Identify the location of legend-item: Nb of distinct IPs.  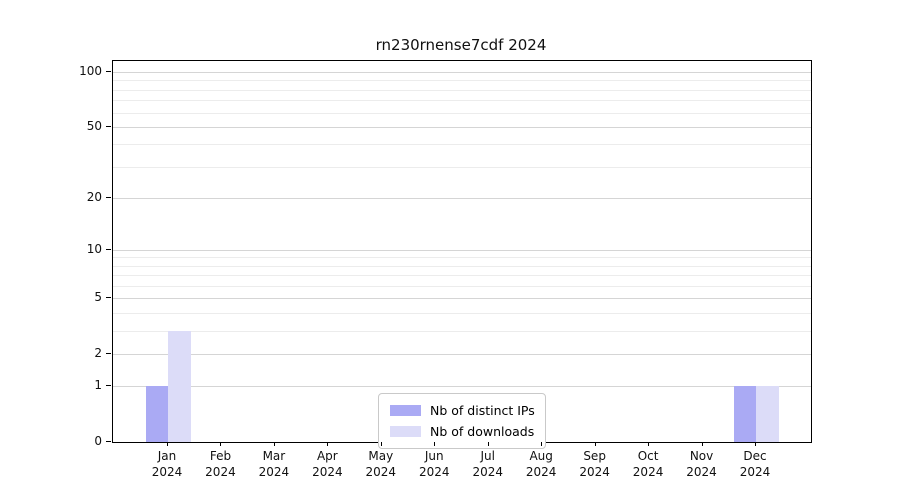
(462, 410).